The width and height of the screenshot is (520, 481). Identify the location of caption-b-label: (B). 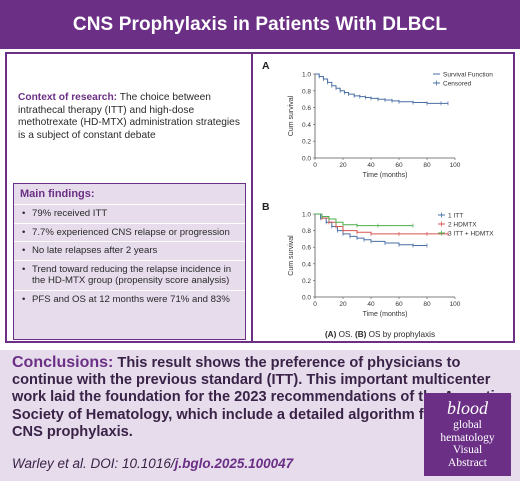
(360, 334).